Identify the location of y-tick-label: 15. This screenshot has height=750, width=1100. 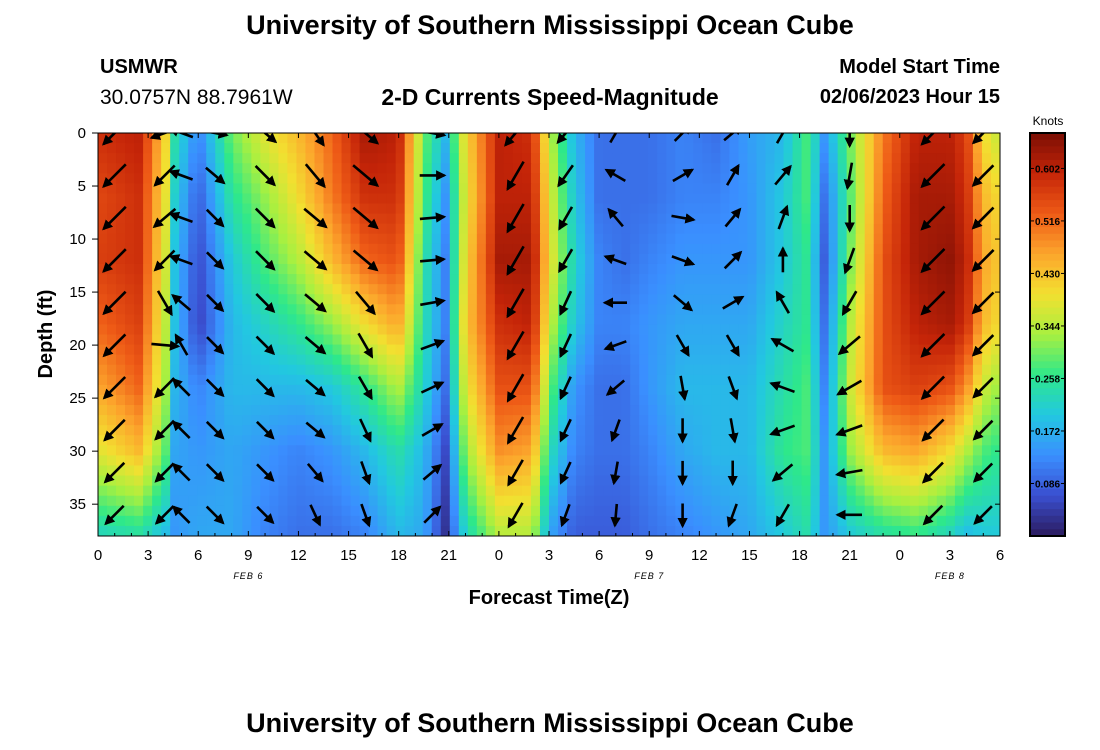
(77, 292).